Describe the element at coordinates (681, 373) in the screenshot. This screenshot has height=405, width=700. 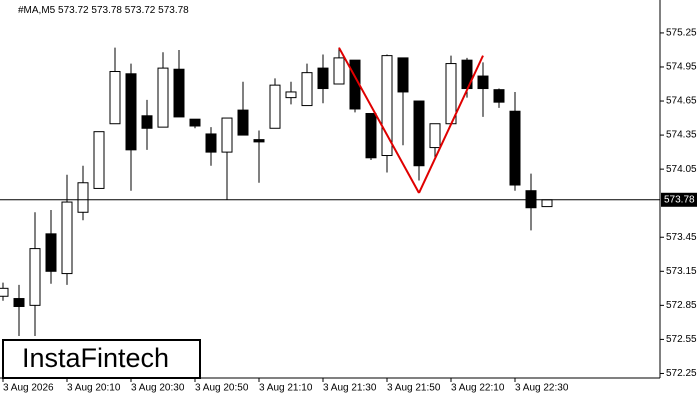
I see `y-tick-label: 572.25` at that location.